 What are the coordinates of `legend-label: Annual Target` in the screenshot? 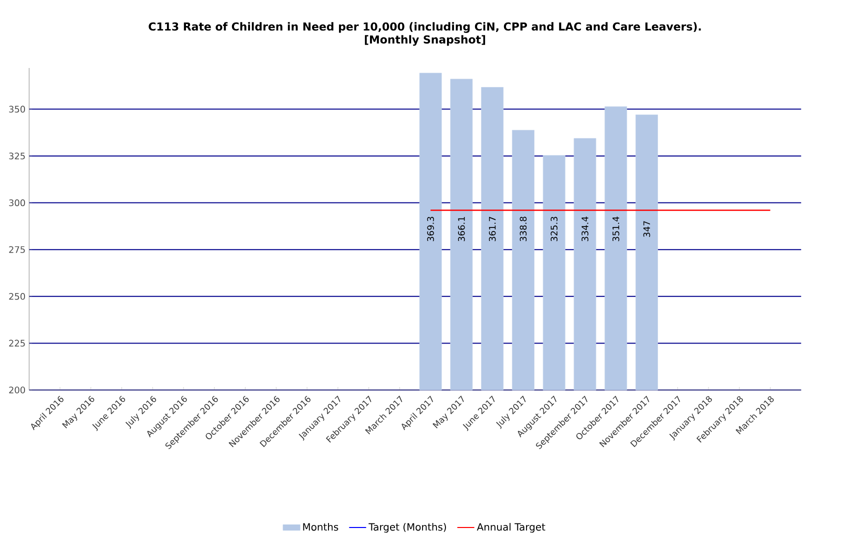 It's located at (511, 527).